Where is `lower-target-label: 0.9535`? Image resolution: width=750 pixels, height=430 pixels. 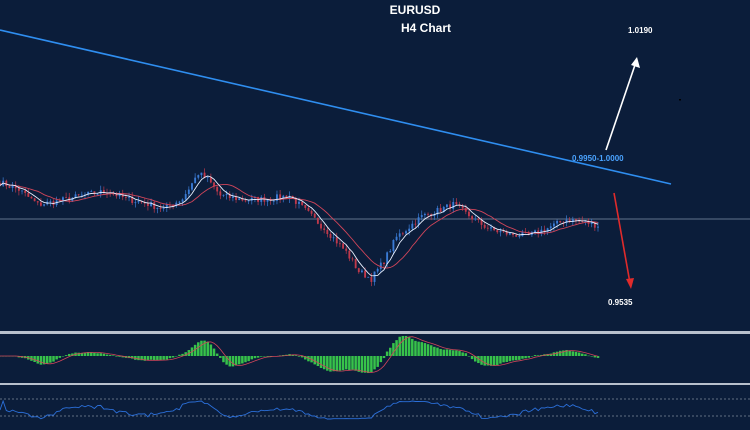
lower-target-label: 0.9535 is located at coordinates (620, 302).